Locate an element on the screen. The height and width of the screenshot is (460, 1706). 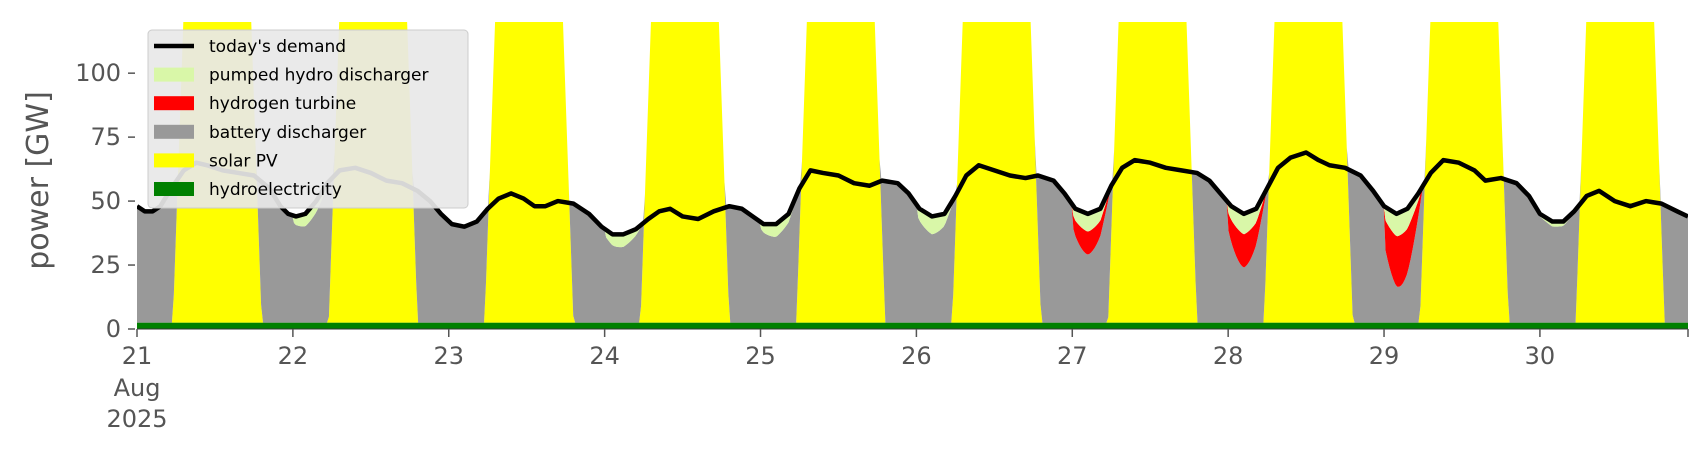
area-hydroelectricity is located at coordinates (912, 325).